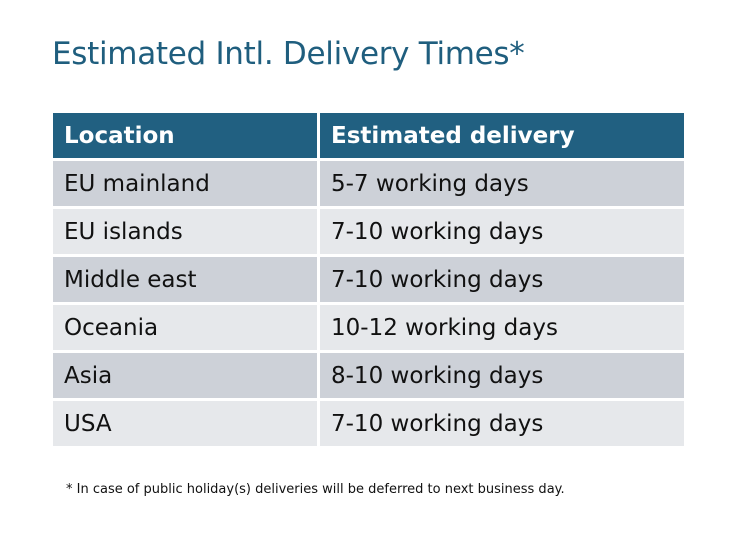 This screenshot has width=745, height=536. Describe the element at coordinates (185, 375) in the screenshot. I see `location-cell: Asia` at that location.